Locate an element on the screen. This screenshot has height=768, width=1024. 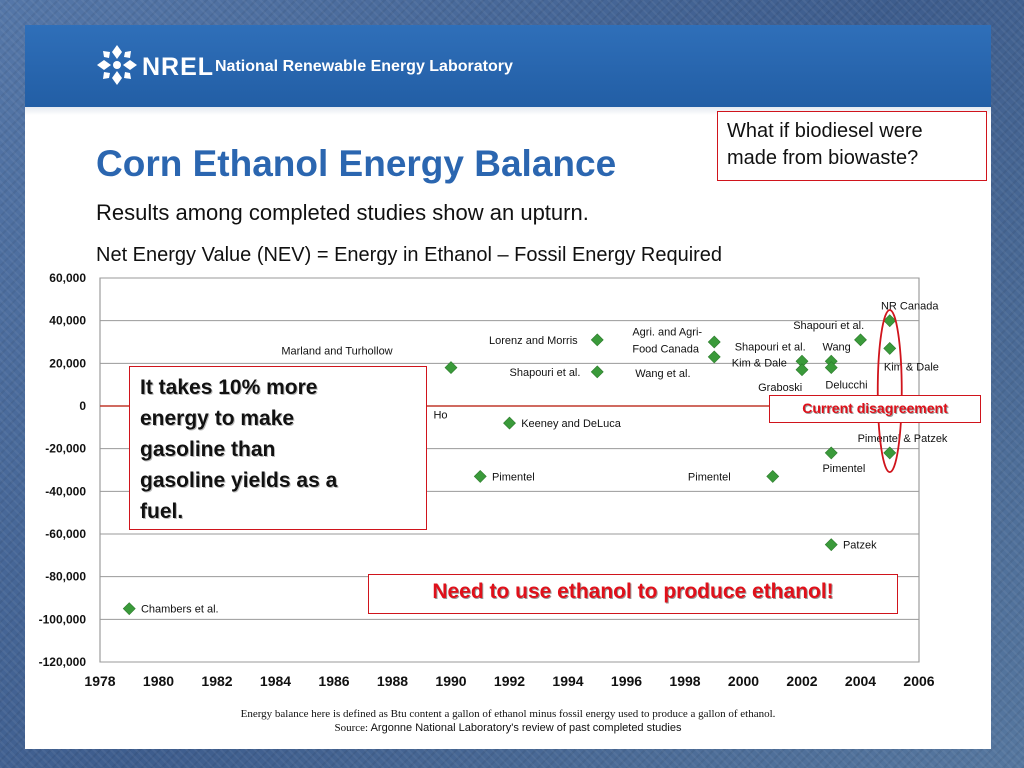
nrel-logo-icon is located at coordinates (117, 65).